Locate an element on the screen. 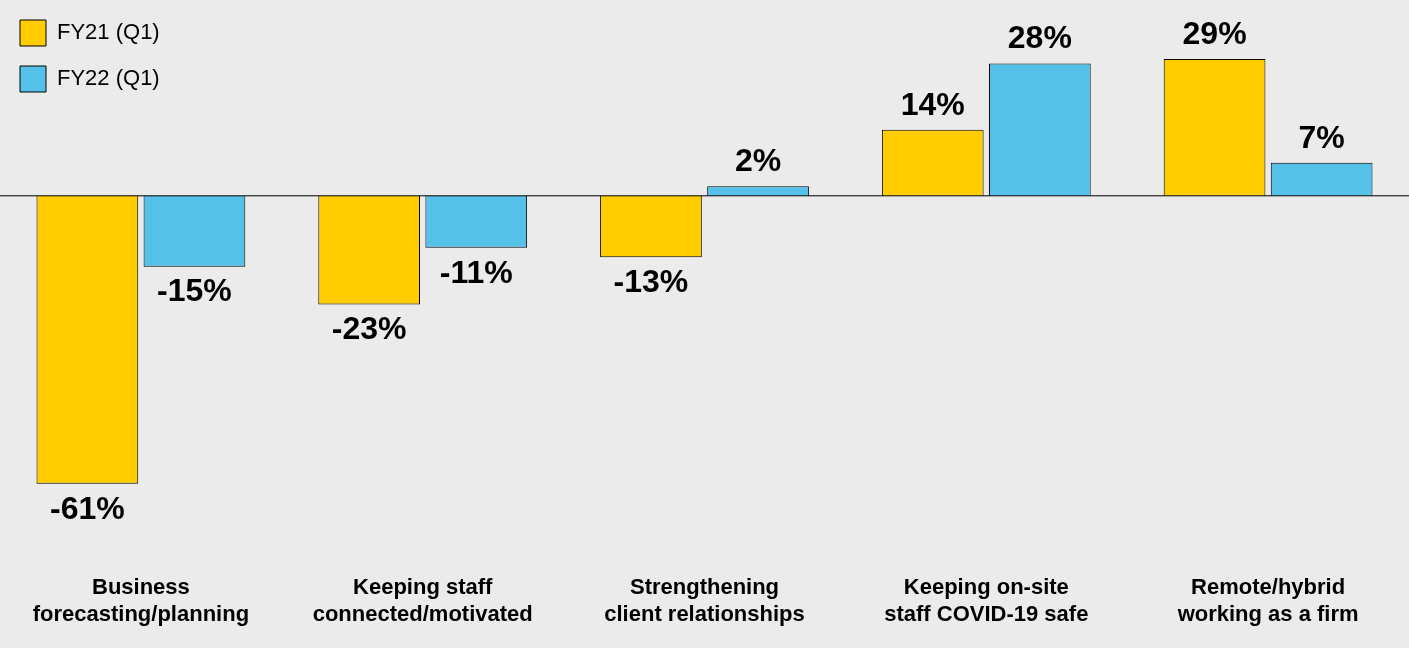  x-tick-label: Business forecasting/planning is located at coordinates (141, 600).